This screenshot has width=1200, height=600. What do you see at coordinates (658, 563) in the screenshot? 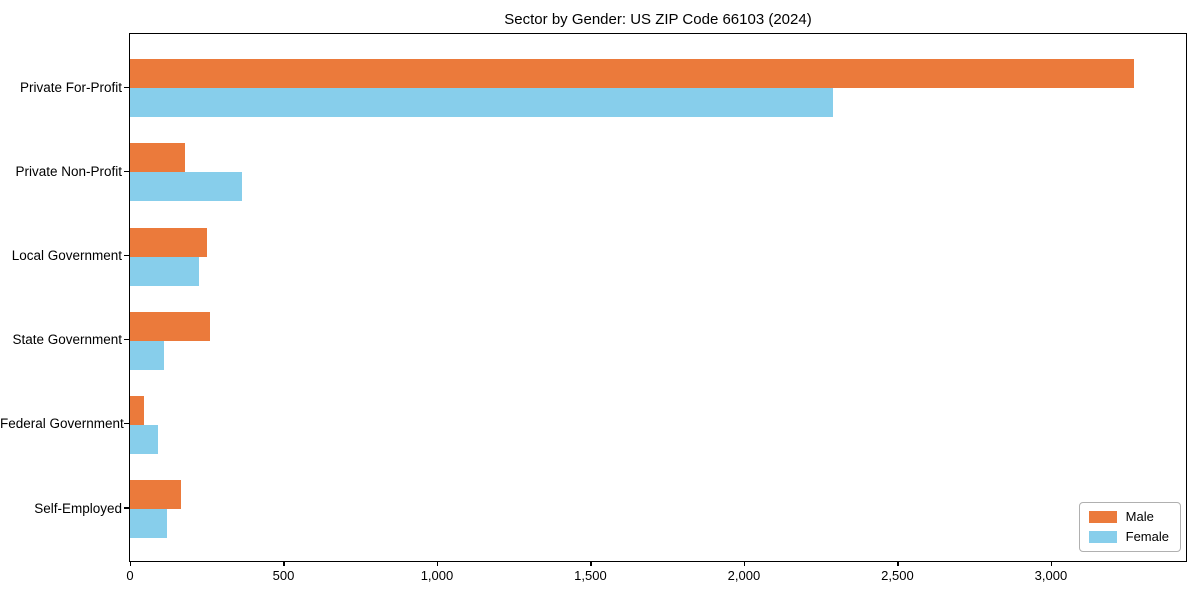
I see `x-axis-tick-marks` at bounding box center [658, 563].